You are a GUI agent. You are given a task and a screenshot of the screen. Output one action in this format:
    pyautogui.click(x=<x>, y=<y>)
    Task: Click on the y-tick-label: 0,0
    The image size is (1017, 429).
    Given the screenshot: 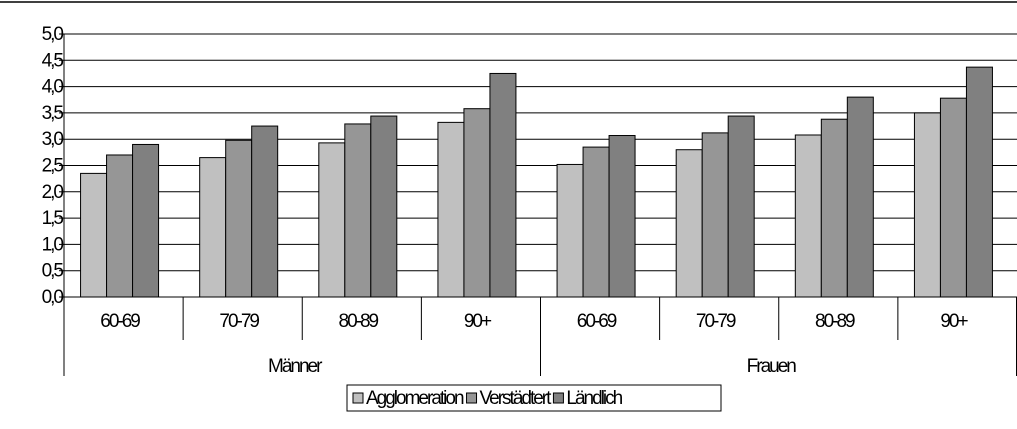 What is the action you would take?
    pyautogui.click(x=53, y=297)
    